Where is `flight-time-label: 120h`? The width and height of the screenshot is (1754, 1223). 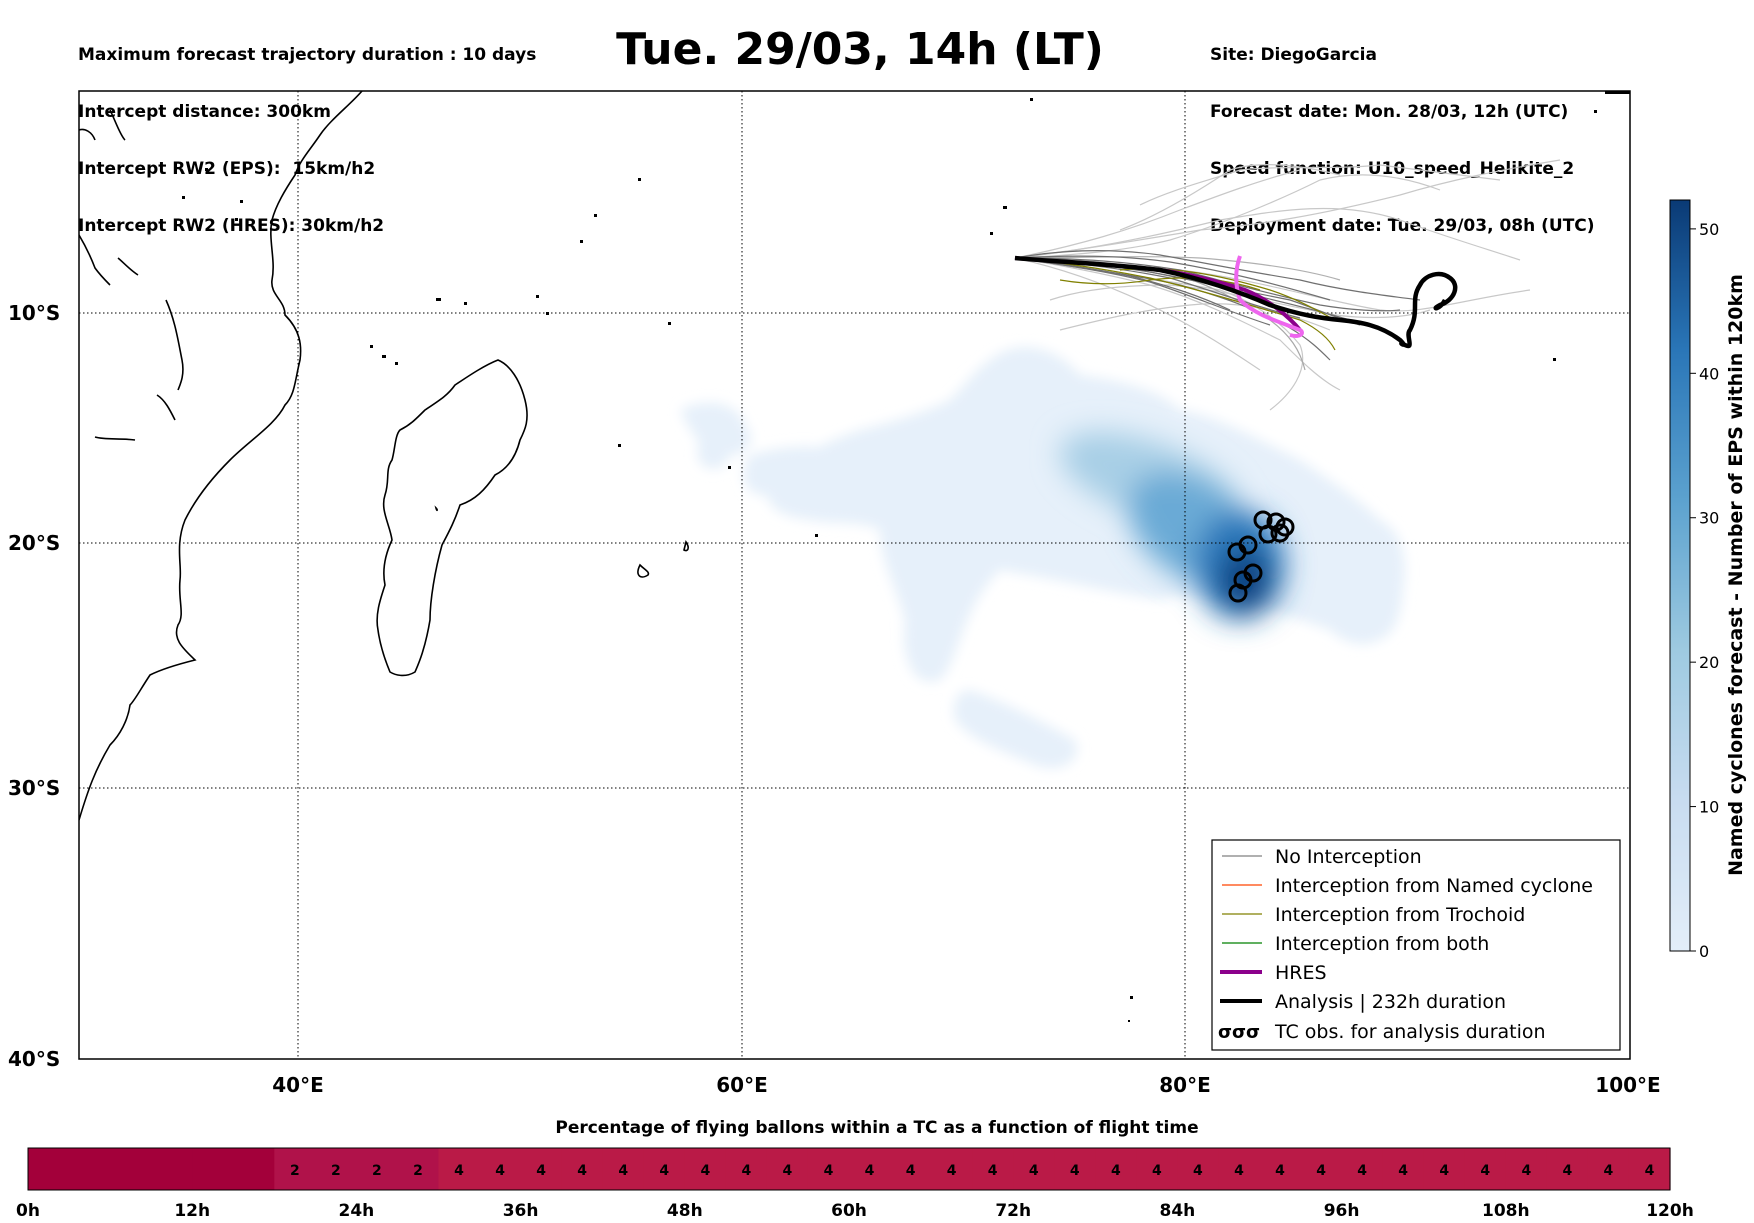 flight-time-label: 120h is located at coordinates (1670, 1211).